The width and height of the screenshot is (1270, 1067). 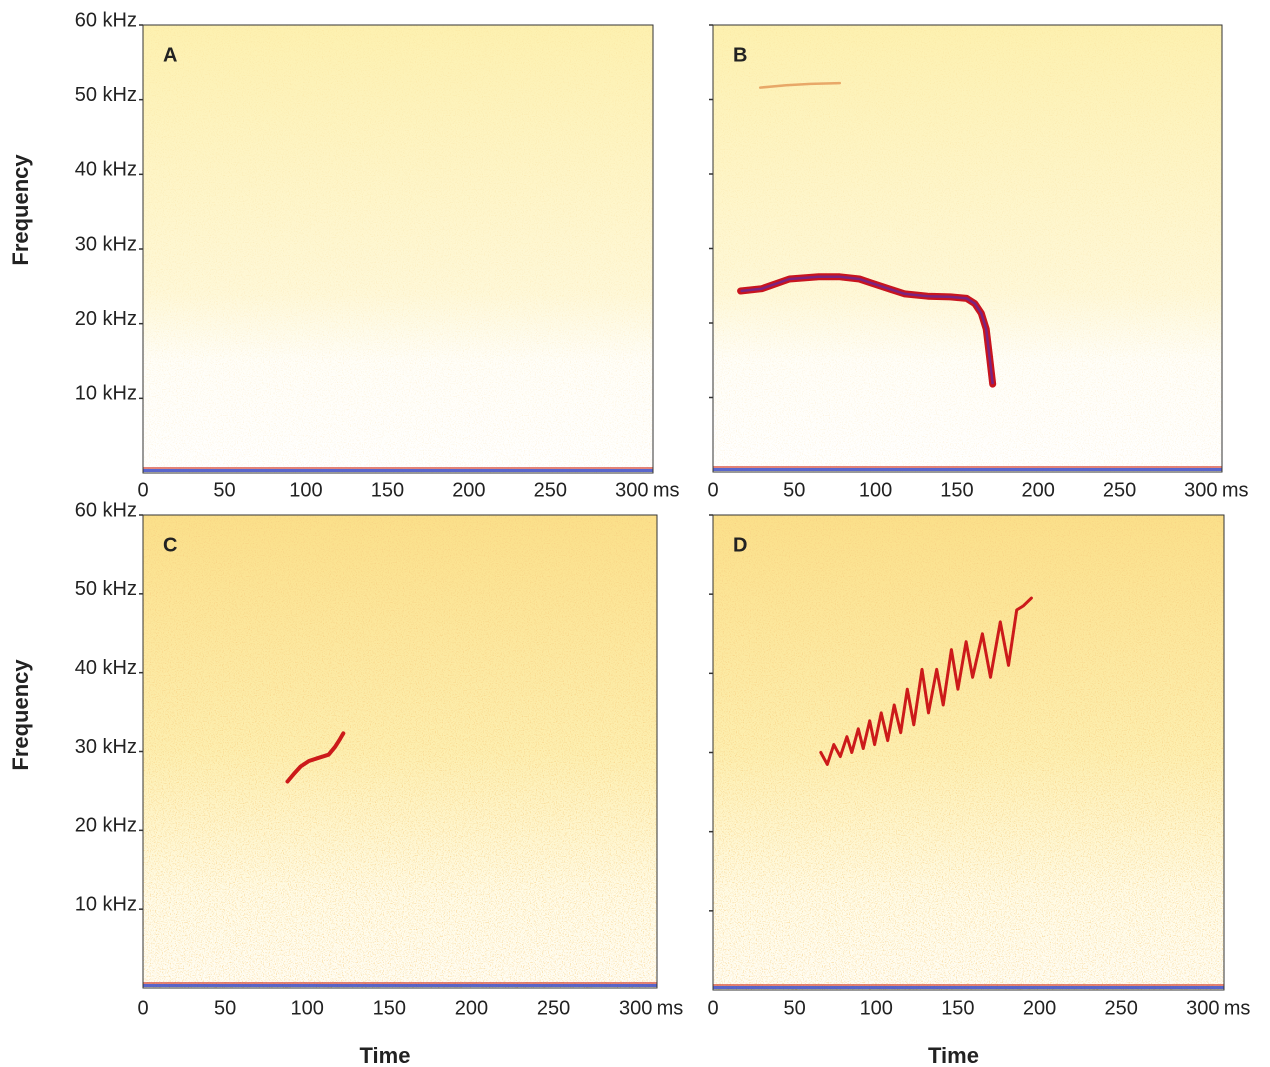 What do you see at coordinates (740, 55) in the screenshot?
I see `panel-label: B` at bounding box center [740, 55].